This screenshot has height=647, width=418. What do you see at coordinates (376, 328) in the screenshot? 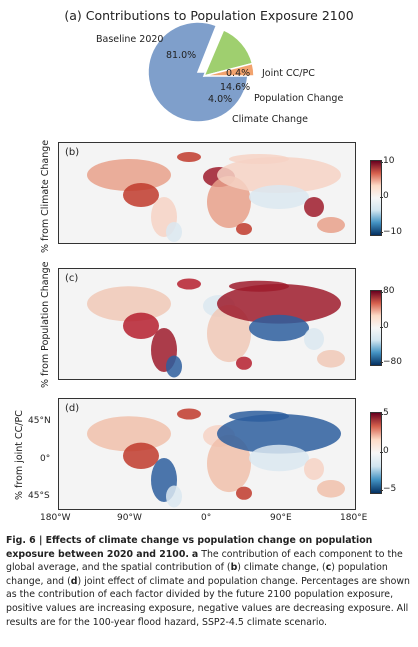
I see `colorbar-c` at bounding box center [376, 328].